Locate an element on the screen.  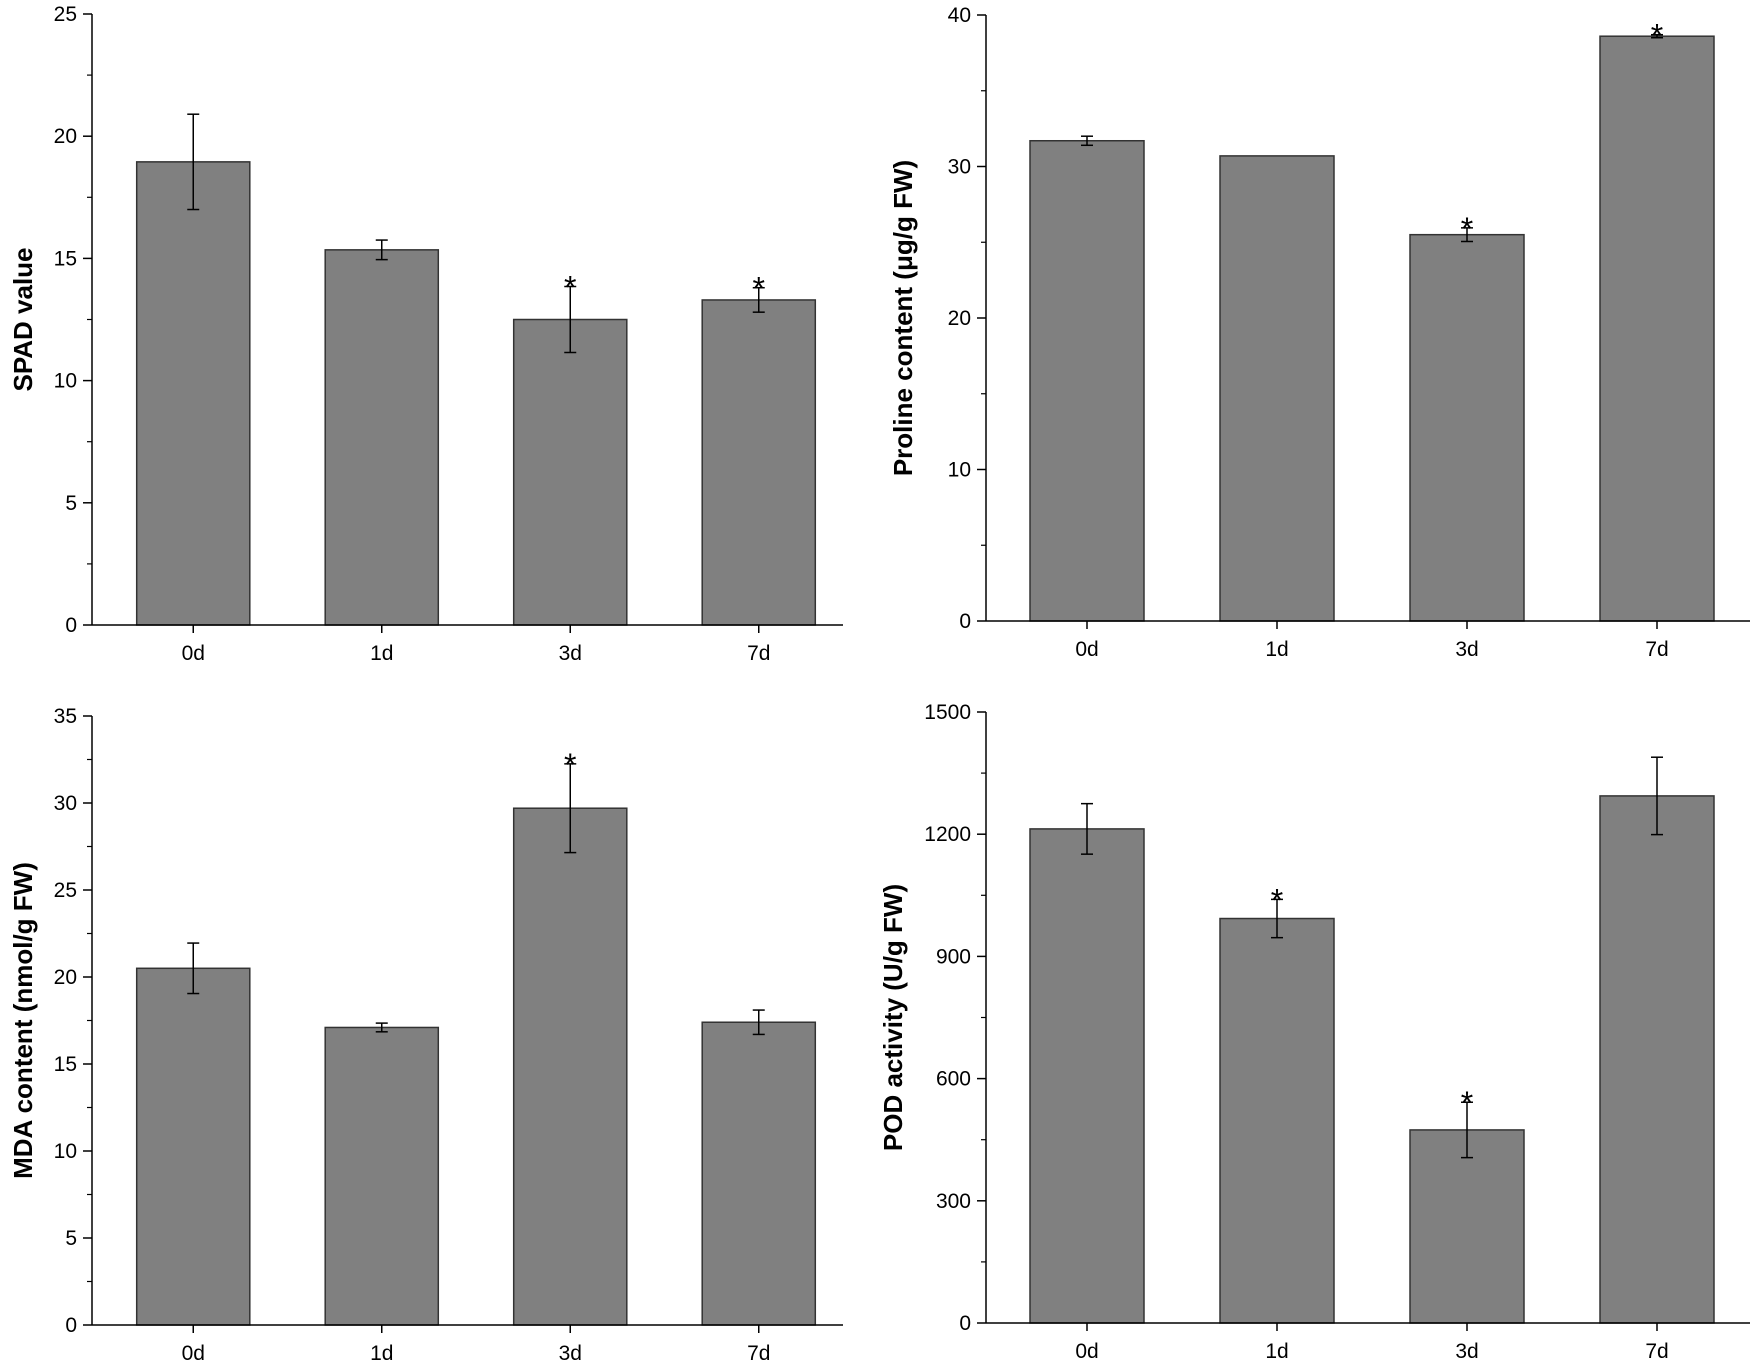
significance-marker-1d: * is located at coordinates (1277, 900).